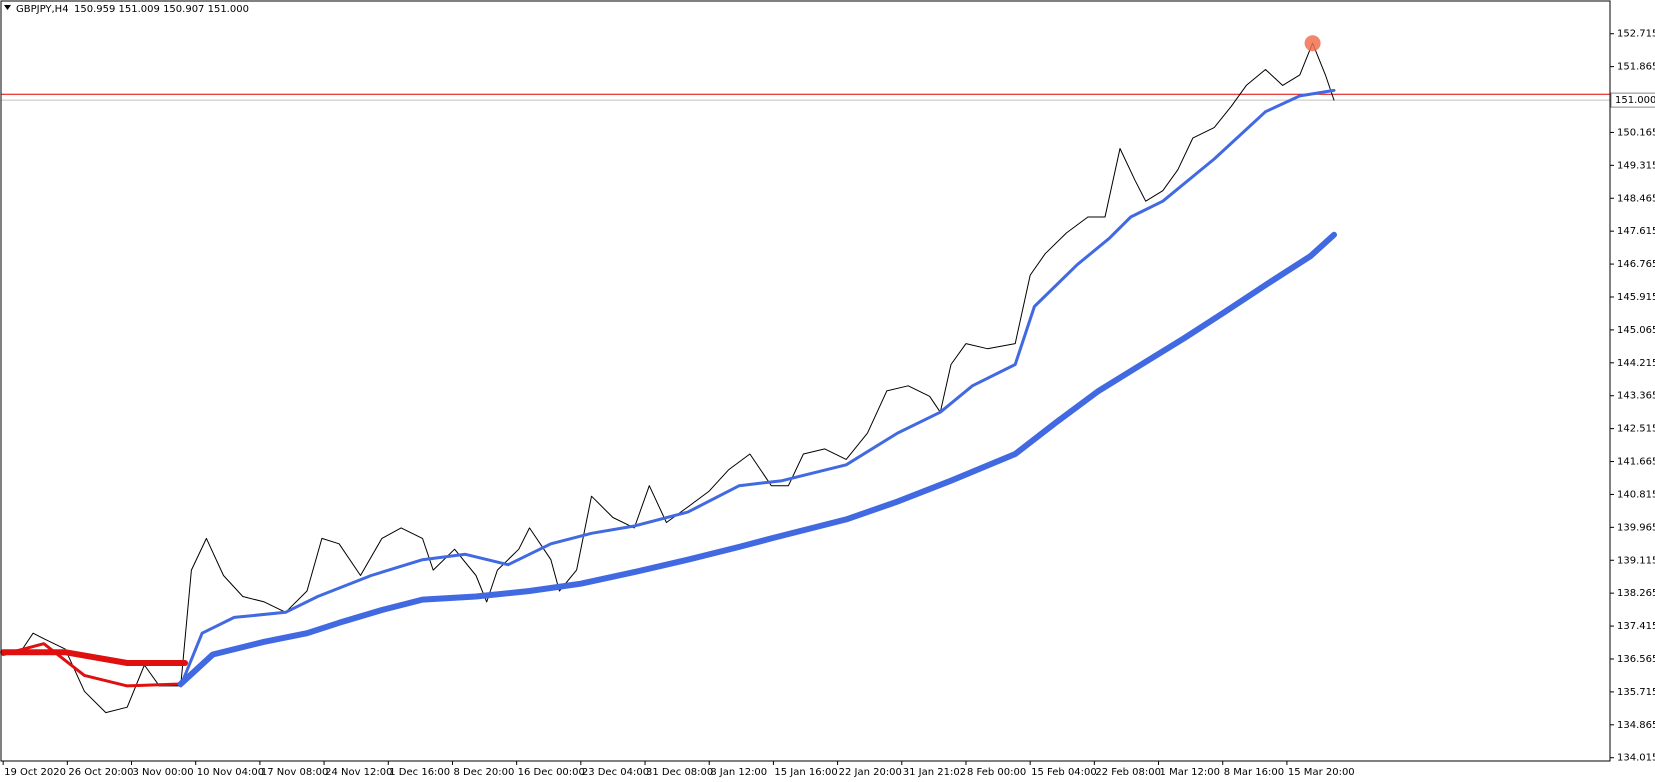 The image size is (1655, 782). Describe the element at coordinates (1636, 692) in the screenshot. I see `y-tick-label: 135.715` at that location.